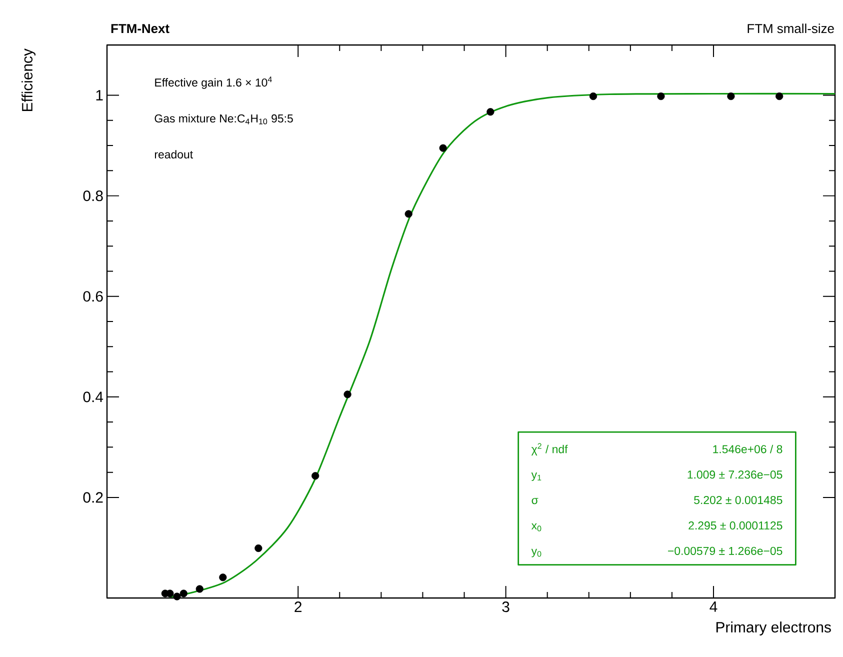  Describe the element at coordinates (536, 527) in the screenshot. I see `annotation: x$_{0}$` at that location.